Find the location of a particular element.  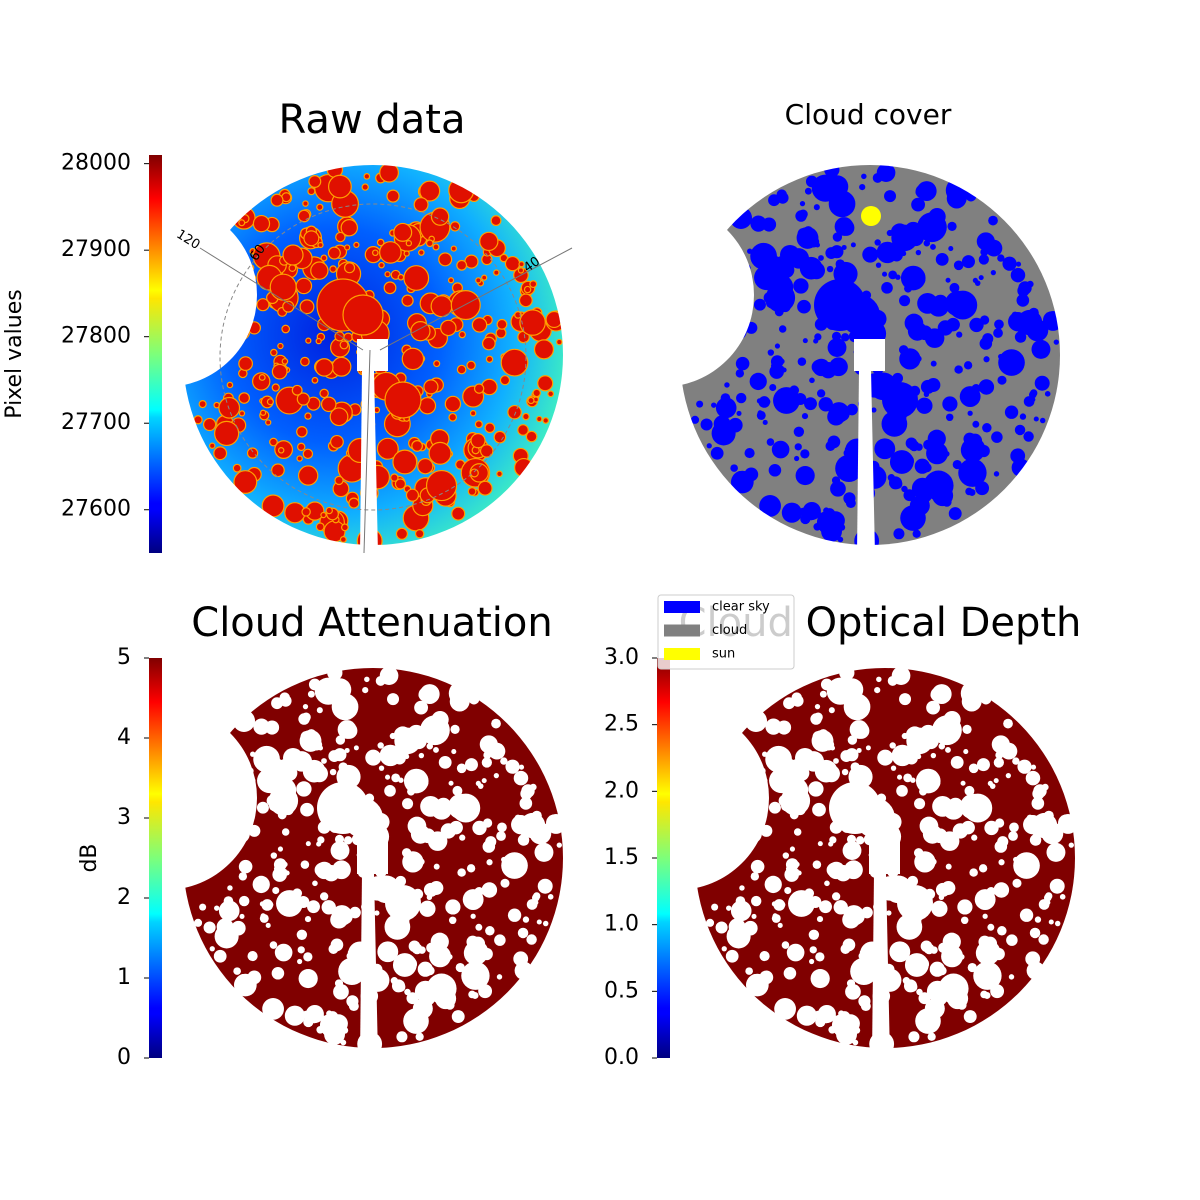

colorbar-tick-label: 3.0 is located at coordinates (621, 657).